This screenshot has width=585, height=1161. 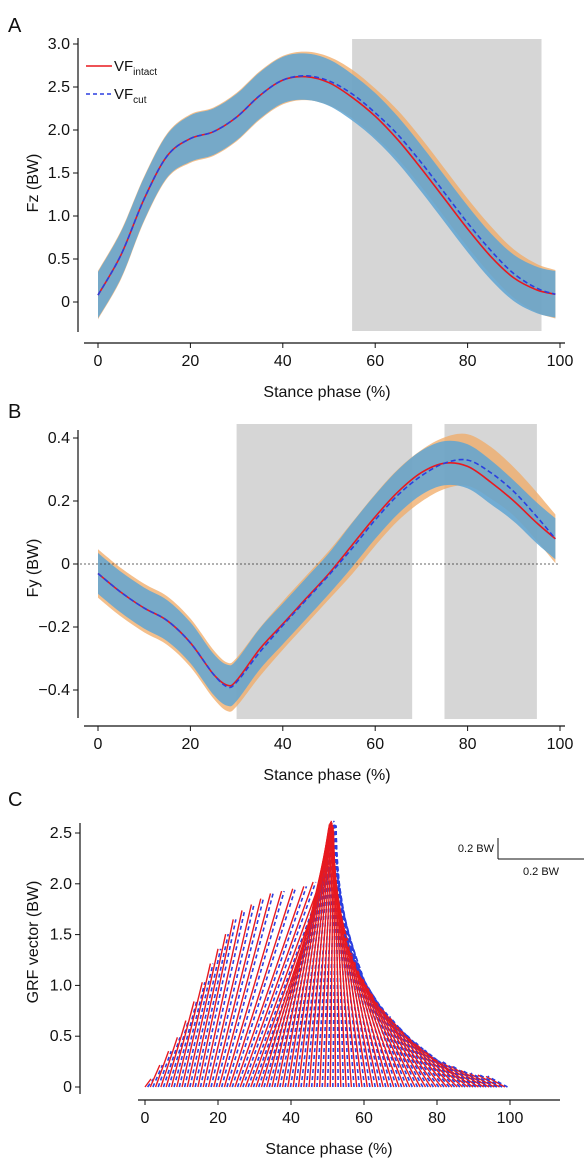 What do you see at coordinates (560, 744) in the screenshot?
I see `panel-b-x-tick-label: 100` at bounding box center [560, 744].